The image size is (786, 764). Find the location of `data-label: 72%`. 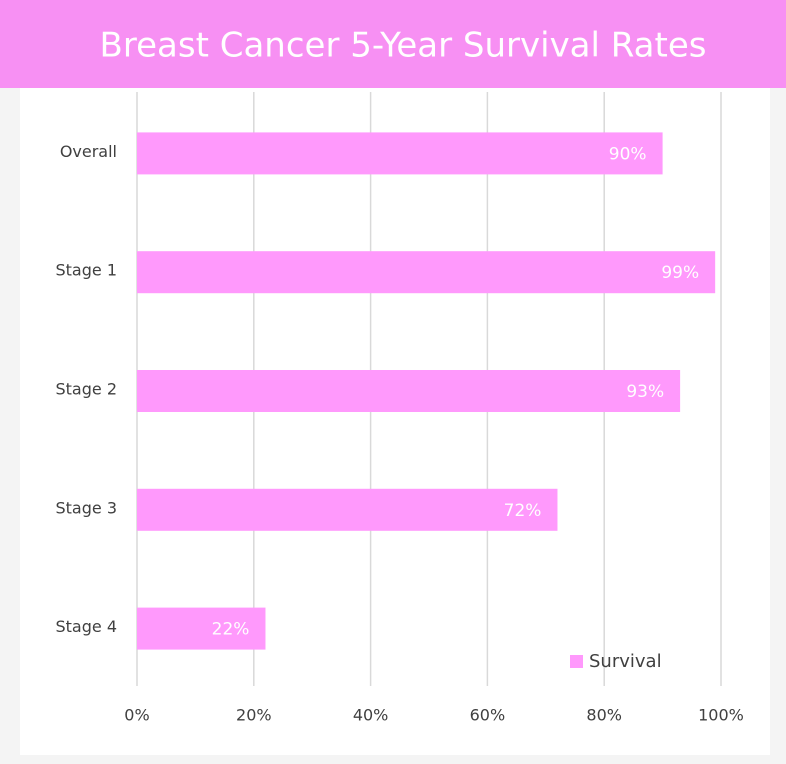

data-label: 72% is located at coordinates (523, 511).